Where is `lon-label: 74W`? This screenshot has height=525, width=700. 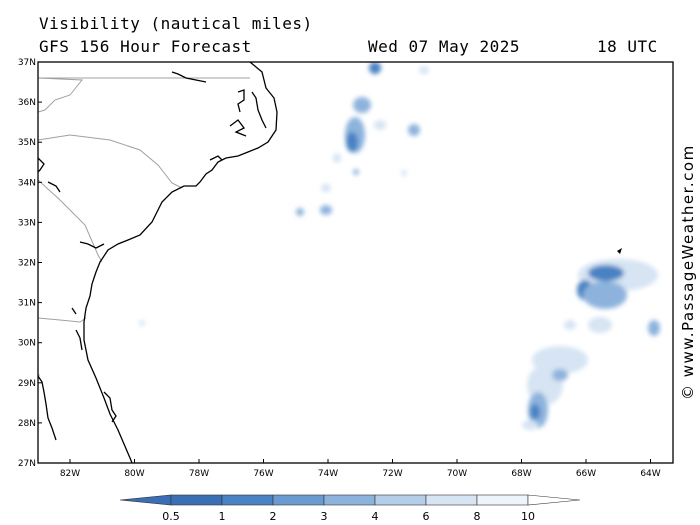 lon-label: 74W is located at coordinates (328, 474).